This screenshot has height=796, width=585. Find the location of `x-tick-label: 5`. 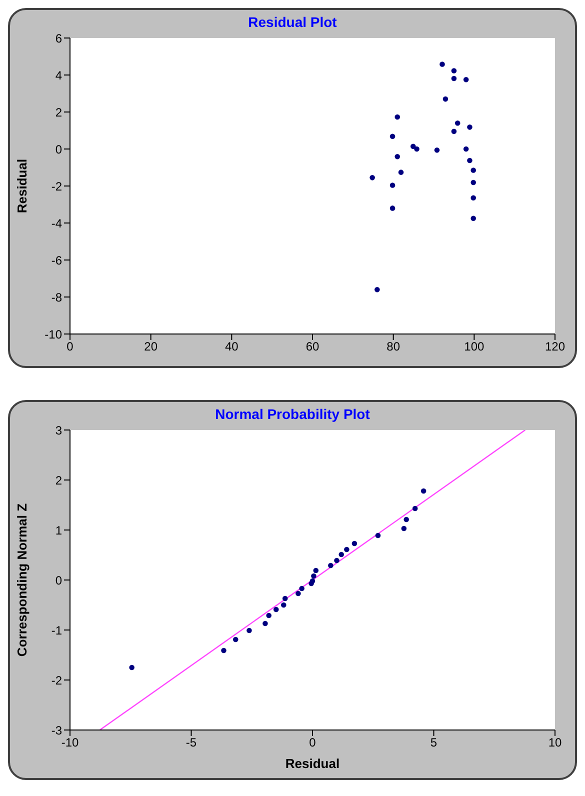

x-tick-label: 5 is located at coordinates (434, 743).